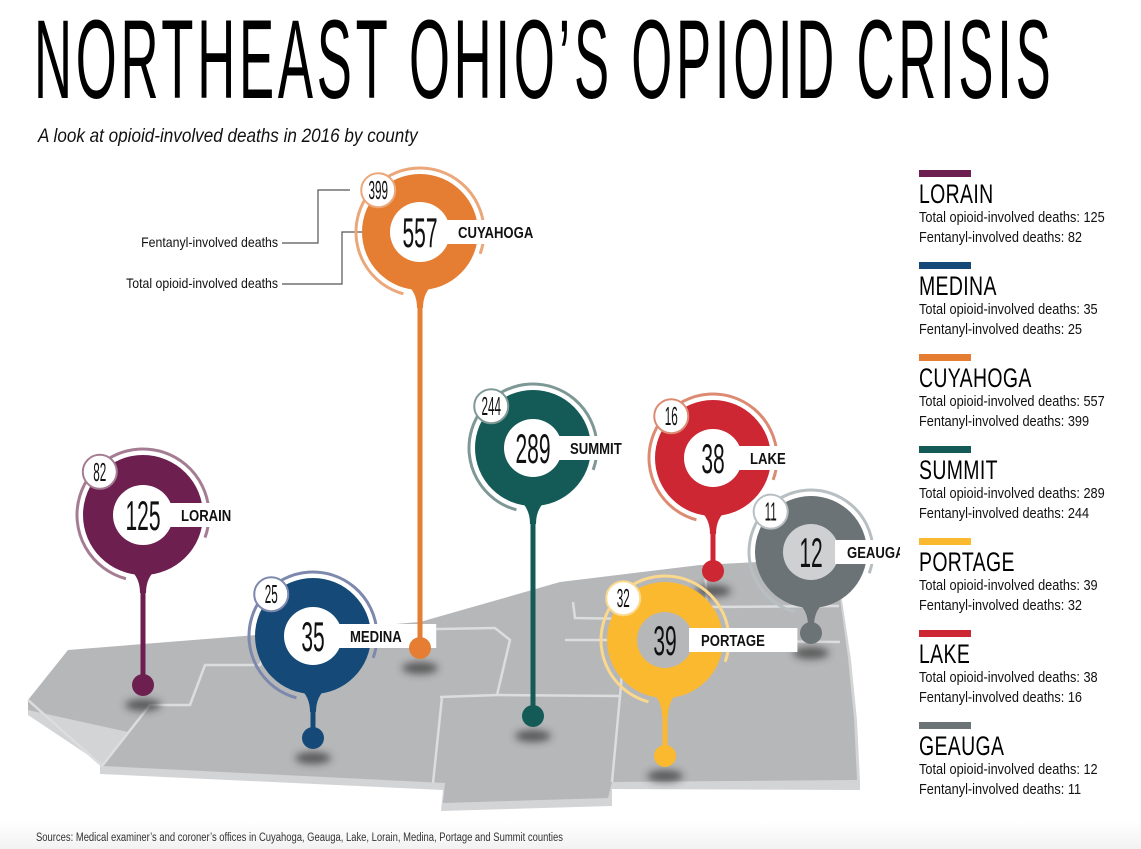  Describe the element at coordinates (562, 554) in the screenshot. I see `pin-summit: 289 SUMMIT 244` at that location.